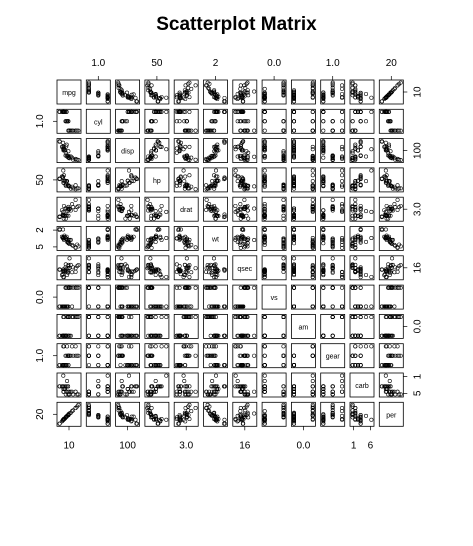 Image resolution: width=473 pixels, height=546 pixels. Describe the element at coordinates (362, 386) in the screenshot. I see `diagonal-label-carb: carb` at that location.